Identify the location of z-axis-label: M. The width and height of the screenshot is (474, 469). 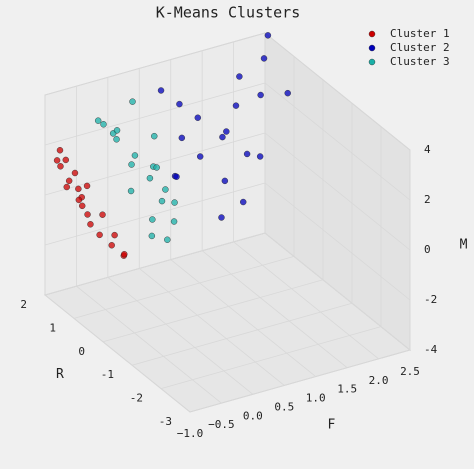
(464, 245).